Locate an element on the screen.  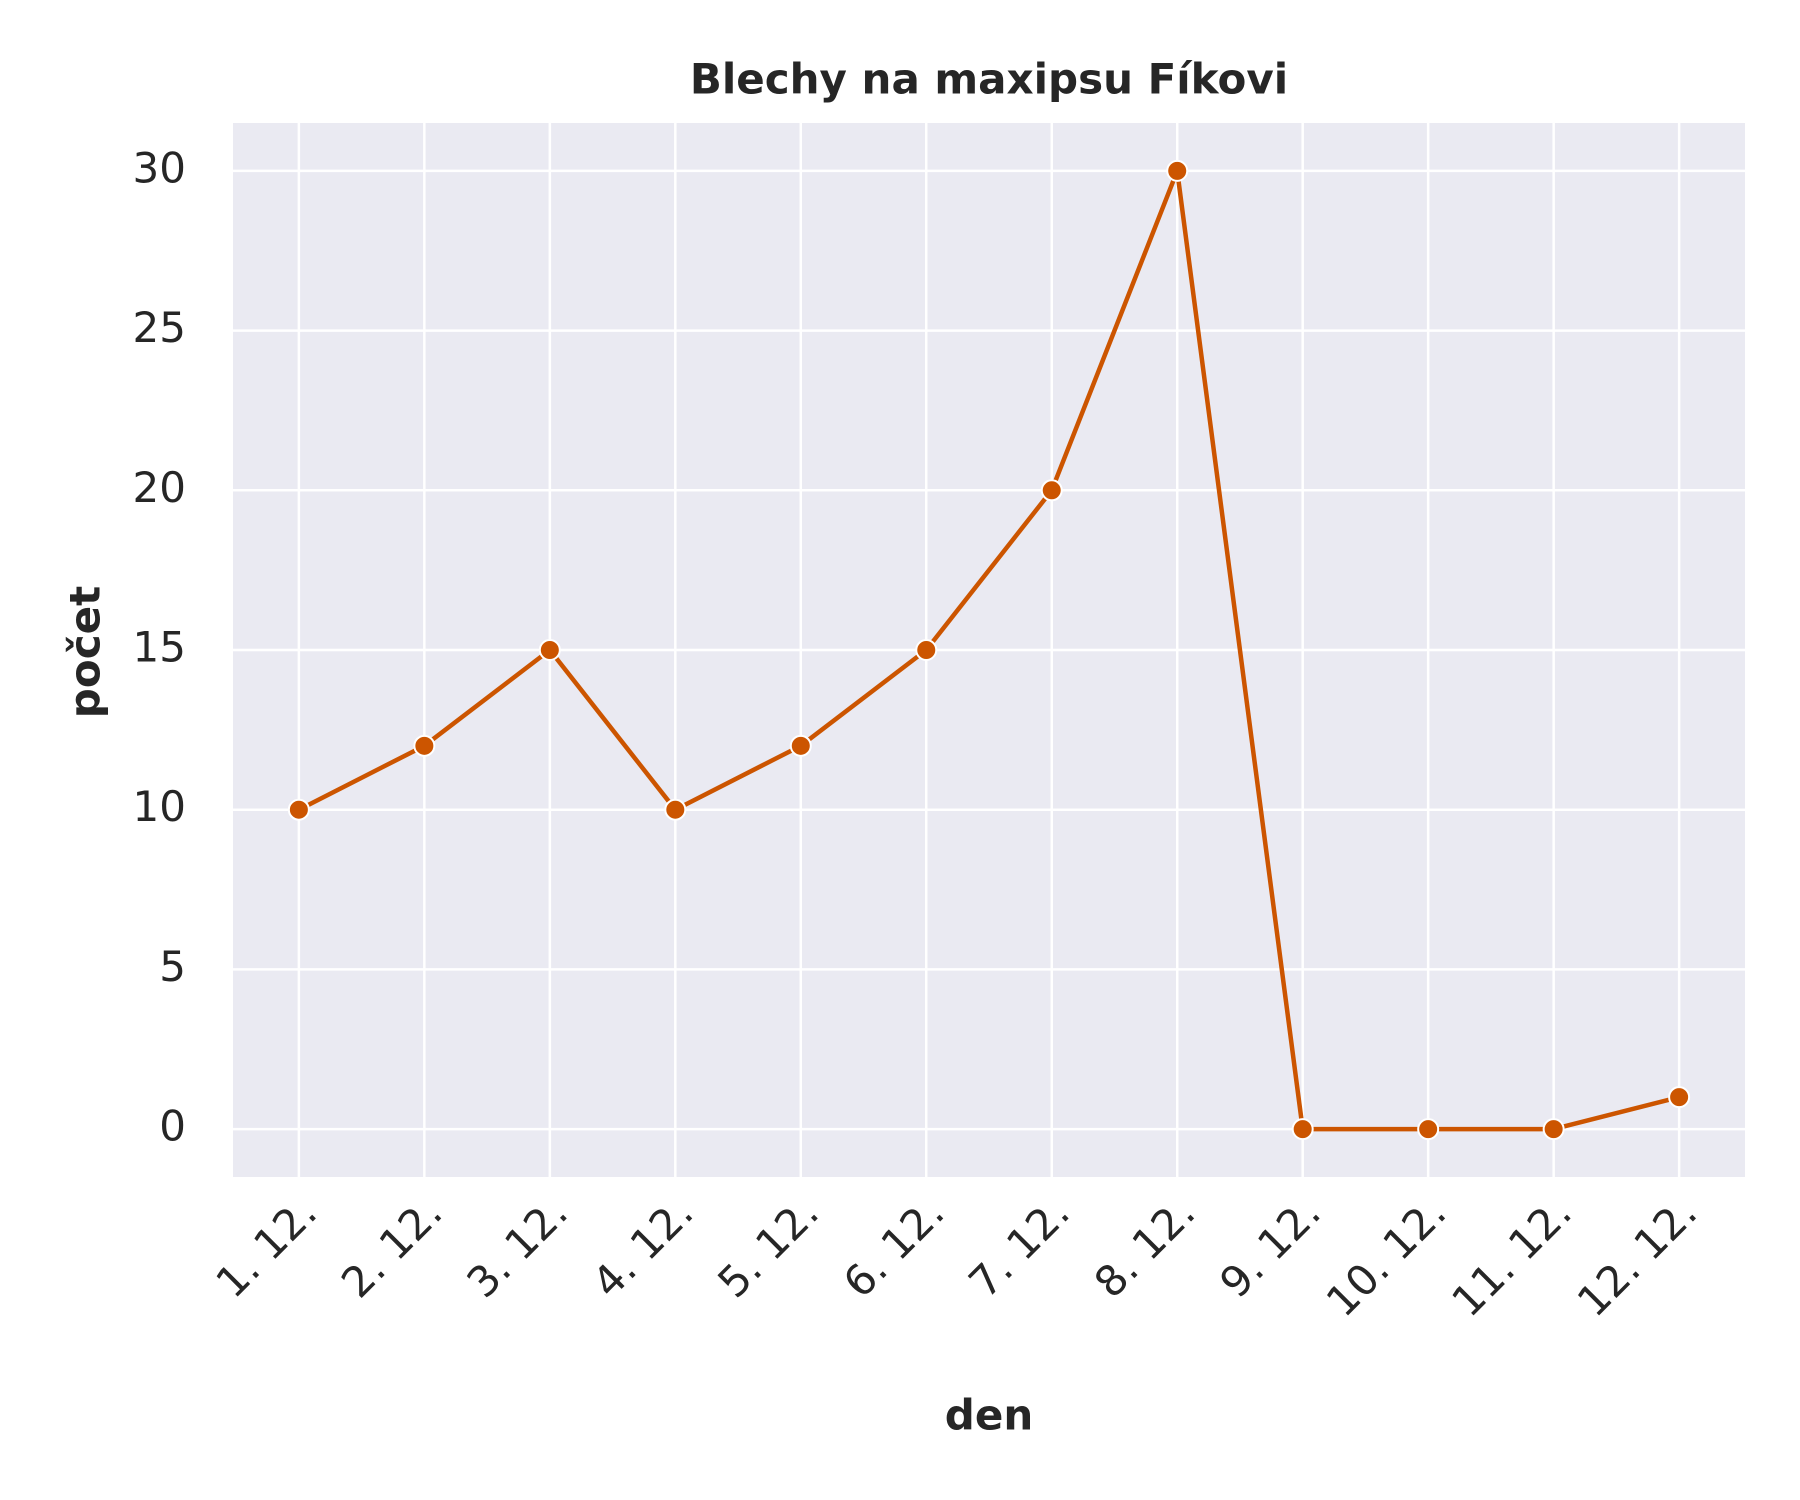
y-tick-label: 15 is located at coordinates (159, 647).